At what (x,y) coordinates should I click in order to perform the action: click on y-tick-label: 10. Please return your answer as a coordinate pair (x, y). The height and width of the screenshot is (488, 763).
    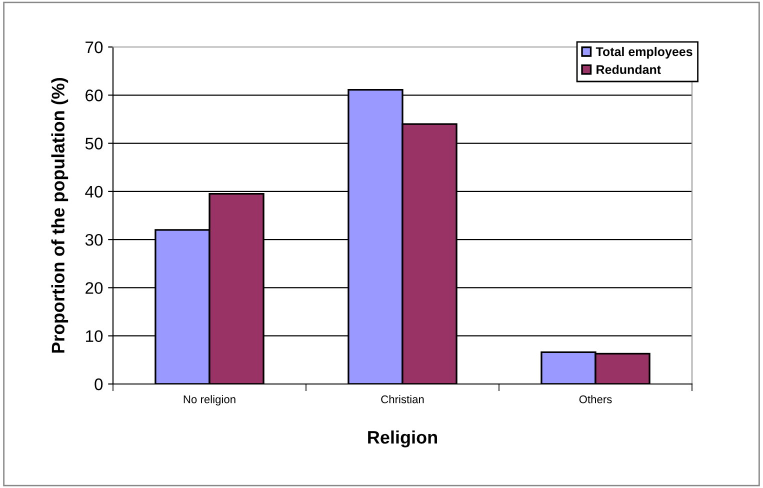
    Looking at the image, I should click on (94, 336).